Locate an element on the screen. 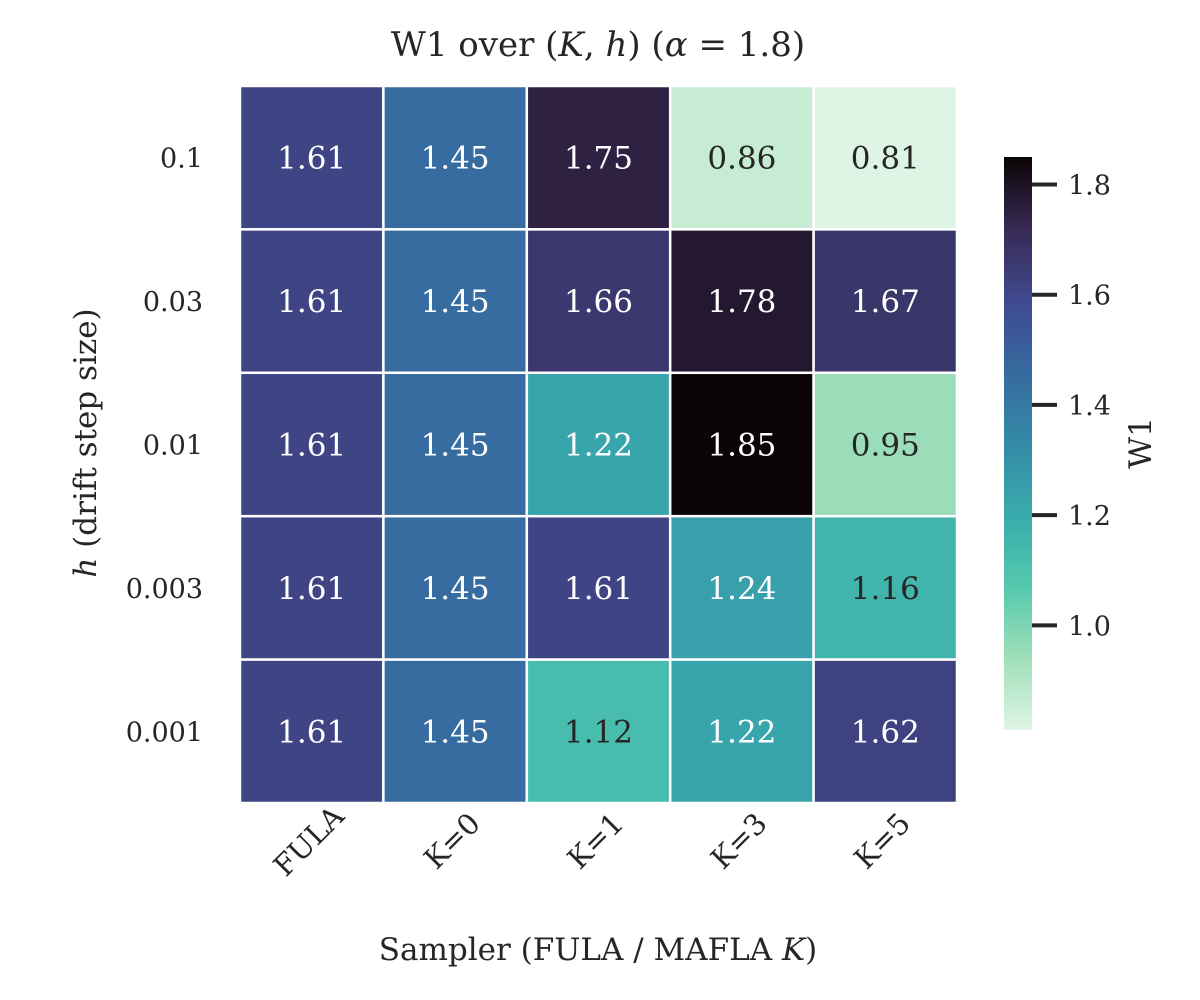 The image size is (1200, 1000). y-tick-label: 0.01 is located at coordinates (173, 446).